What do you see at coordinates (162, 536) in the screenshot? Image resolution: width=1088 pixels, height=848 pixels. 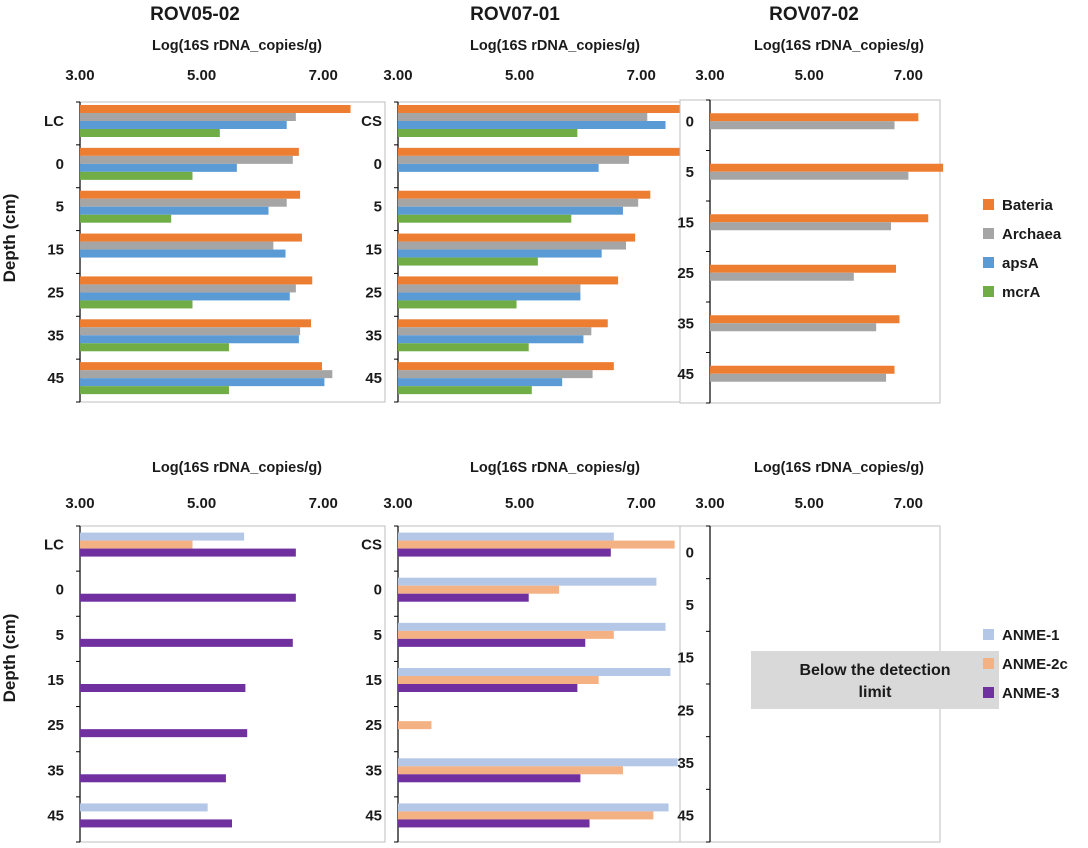 I see `bottom-rov05-02-bar-anme-1-lc` at bounding box center [162, 536].